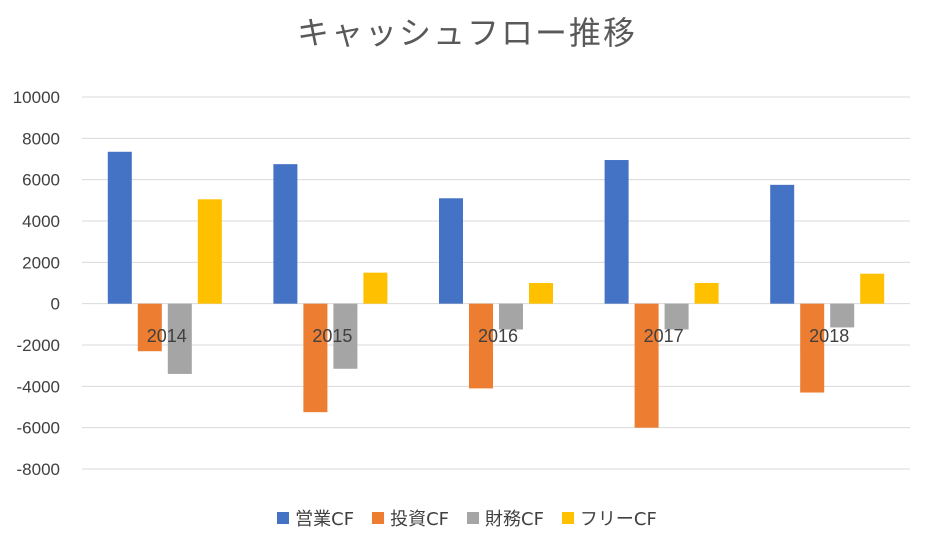  What do you see at coordinates (419, 519) in the screenshot?
I see `legend-label-investing: 投資CF` at bounding box center [419, 519].